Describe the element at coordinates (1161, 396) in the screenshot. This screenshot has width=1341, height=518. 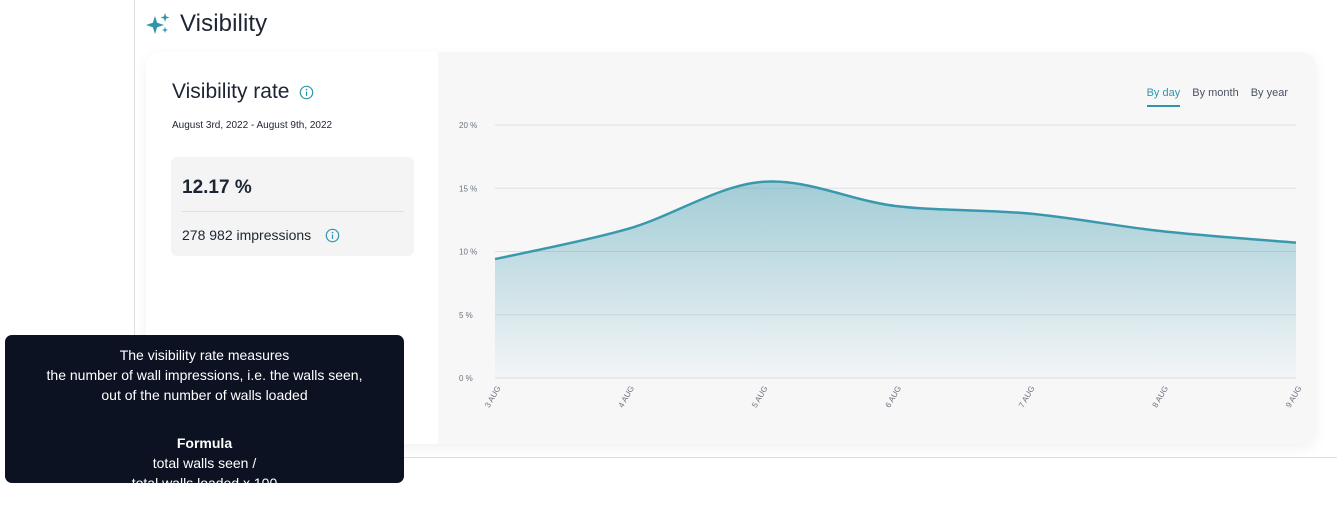
I see `x-tick-label: 8 AUG` at that location.